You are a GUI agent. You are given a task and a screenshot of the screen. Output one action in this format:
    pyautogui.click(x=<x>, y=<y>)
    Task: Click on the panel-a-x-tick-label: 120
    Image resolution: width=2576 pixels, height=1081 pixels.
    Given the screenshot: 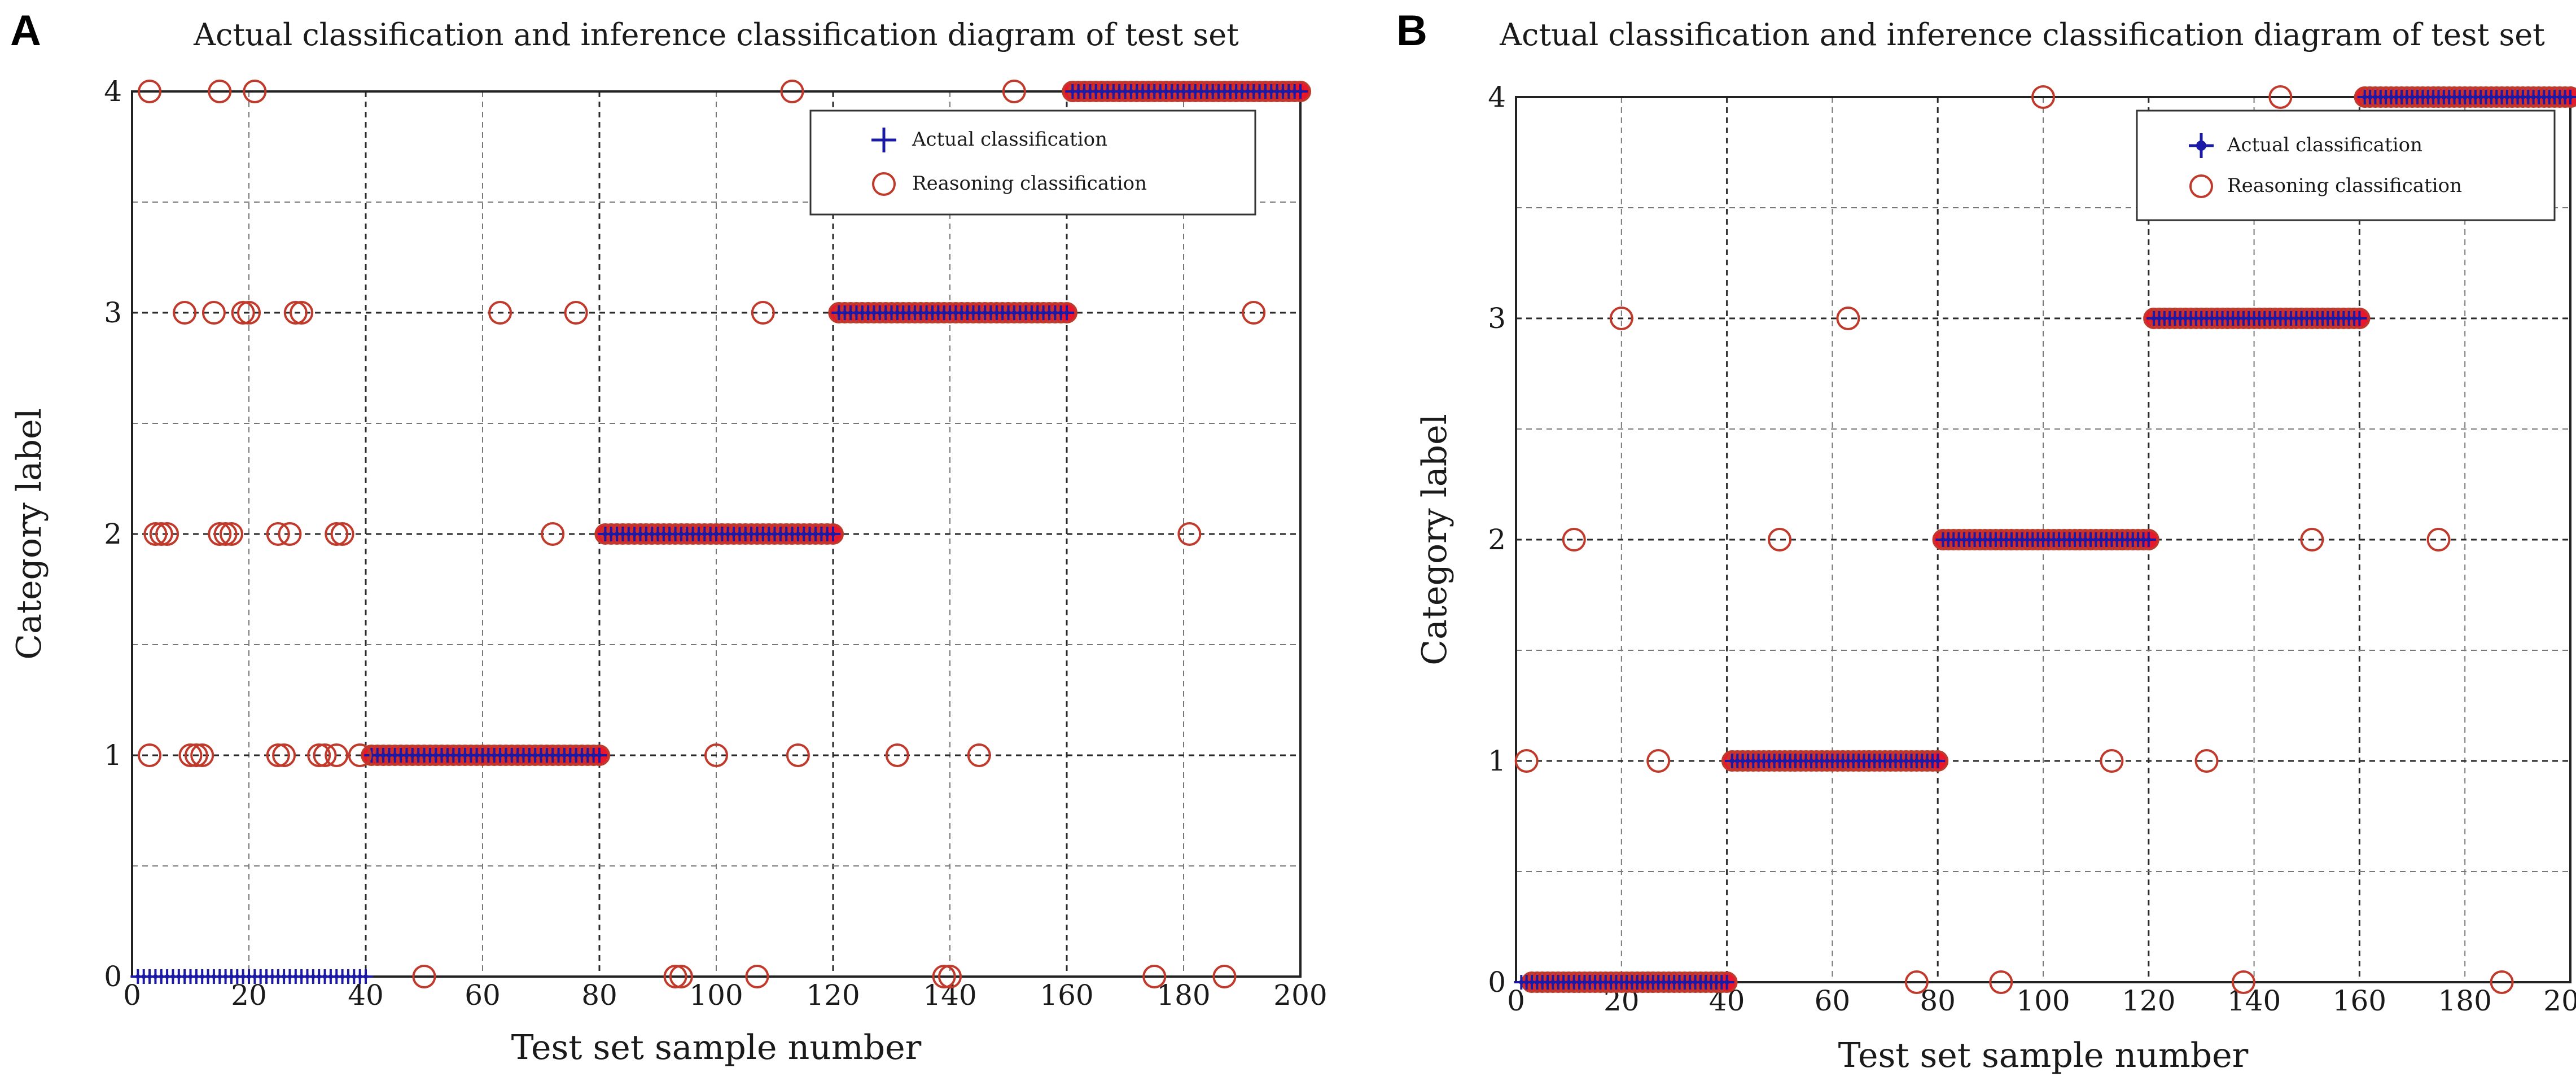 What is the action you would take?
    pyautogui.click(x=833, y=995)
    